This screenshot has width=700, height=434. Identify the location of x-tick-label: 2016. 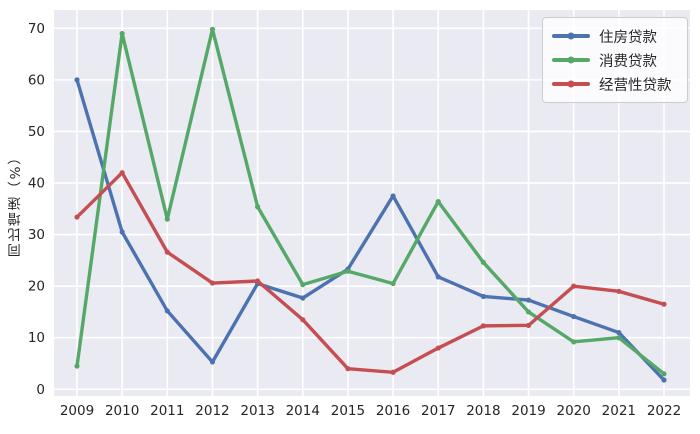
(393, 411).